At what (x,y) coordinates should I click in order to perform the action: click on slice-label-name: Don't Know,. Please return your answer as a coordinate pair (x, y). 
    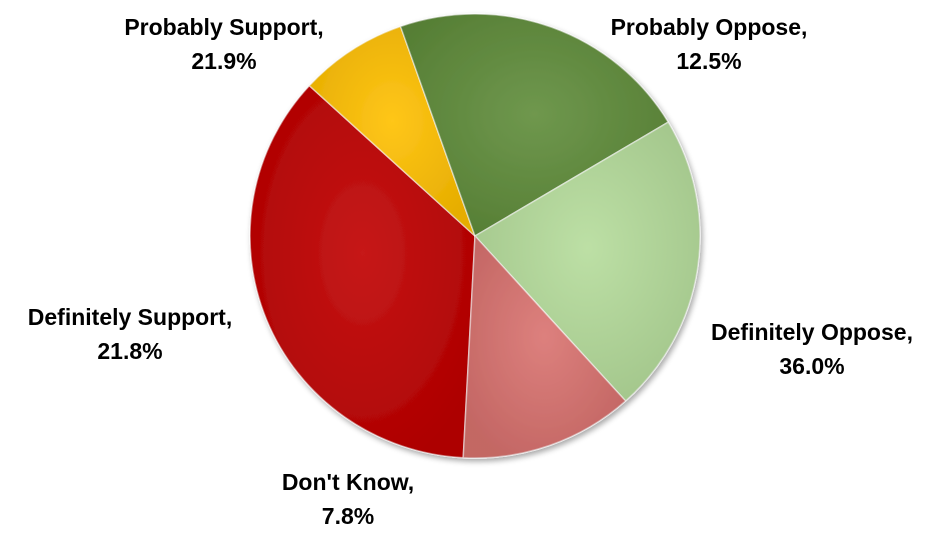
    Looking at the image, I should click on (348, 482).